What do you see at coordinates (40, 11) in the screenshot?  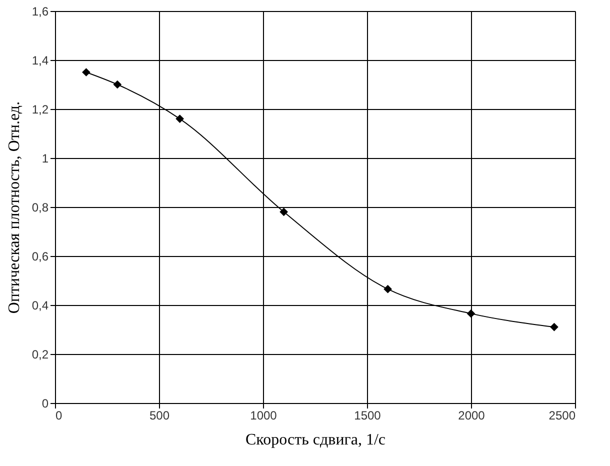 I see `y-tick-label: 1,6` at bounding box center [40, 11].